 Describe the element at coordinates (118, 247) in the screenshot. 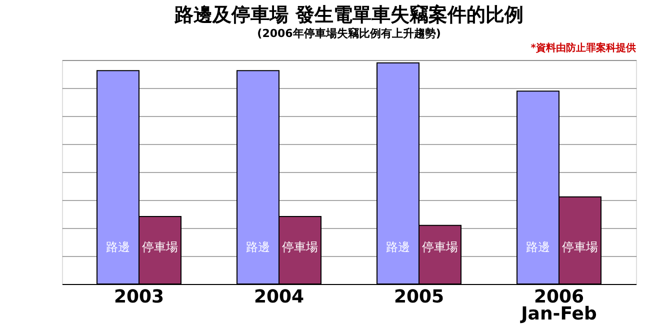

I see `series-label: 路邊` at that location.